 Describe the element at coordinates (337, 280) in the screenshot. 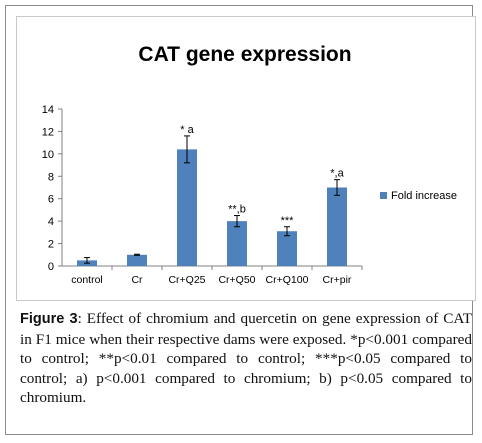

I see `x-tick-label: Cr+pir` at that location.